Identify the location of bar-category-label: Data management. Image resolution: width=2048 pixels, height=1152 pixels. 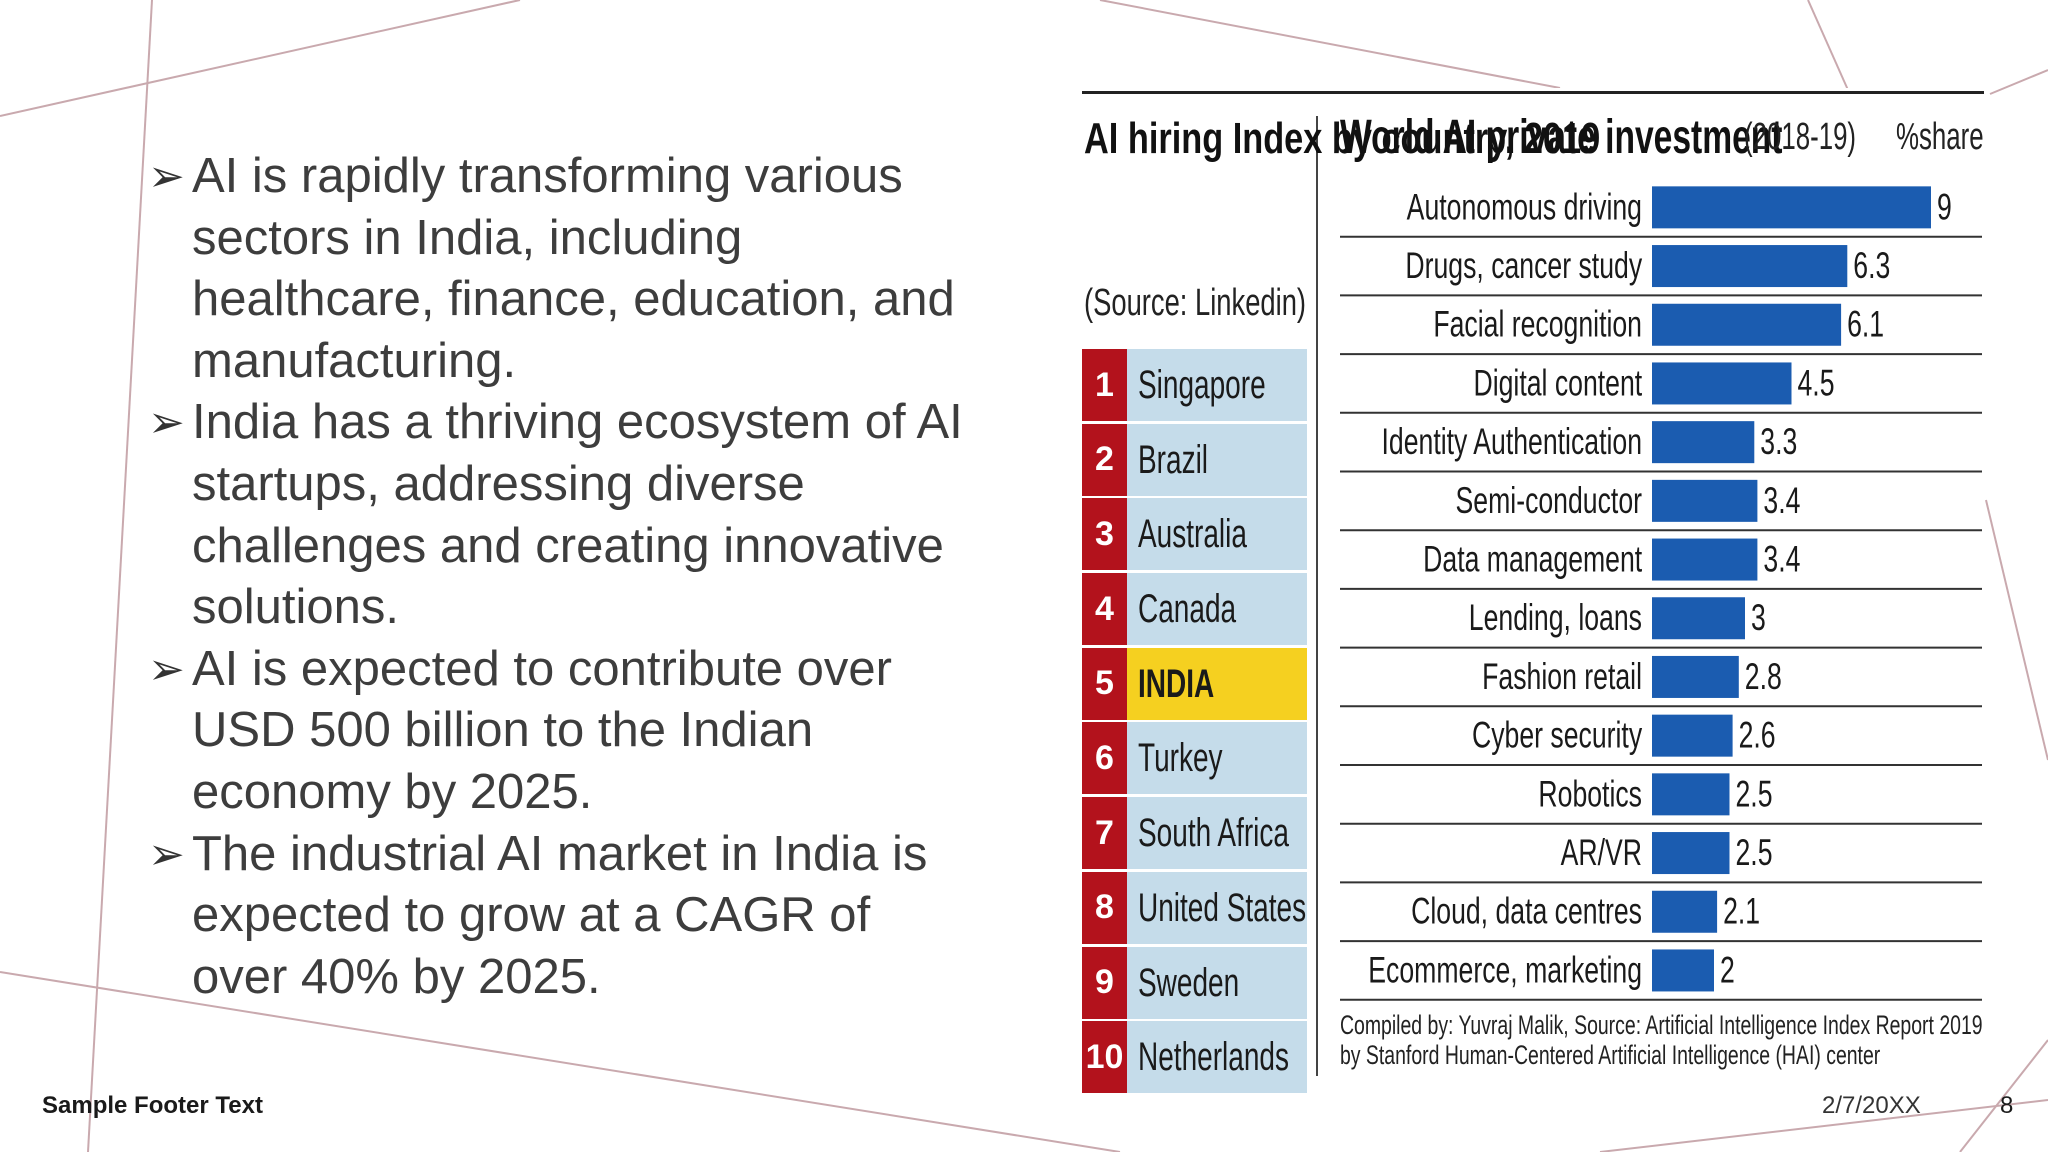
(1532, 558).